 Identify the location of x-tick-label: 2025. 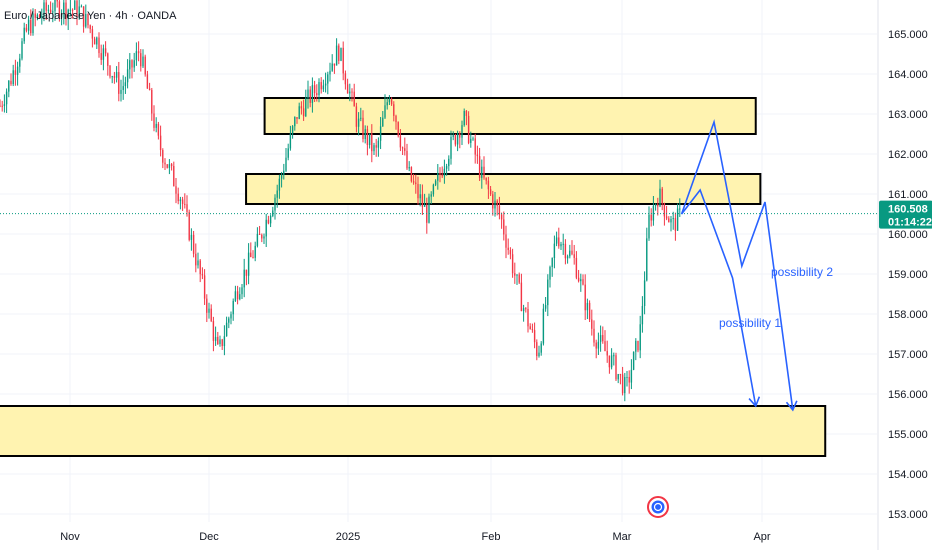
(348, 537).